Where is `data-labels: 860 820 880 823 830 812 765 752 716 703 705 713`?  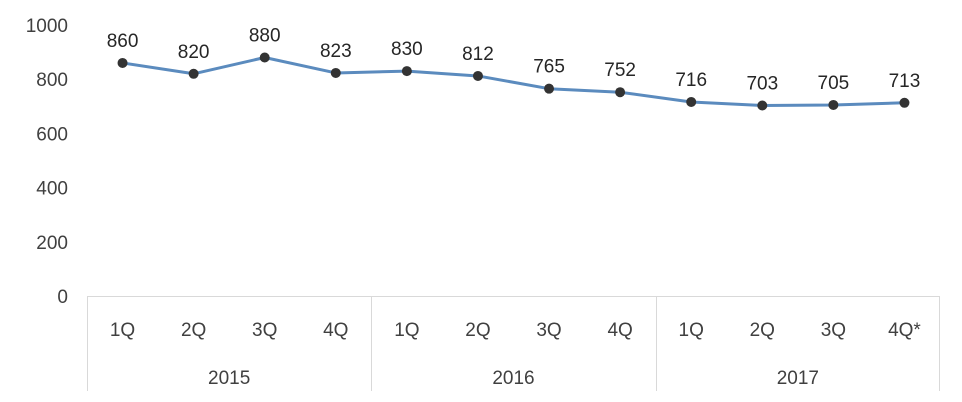
data-labels: 860 820 880 823 830 812 765 752 716 703 705 713 is located at coordinates (514, 60).